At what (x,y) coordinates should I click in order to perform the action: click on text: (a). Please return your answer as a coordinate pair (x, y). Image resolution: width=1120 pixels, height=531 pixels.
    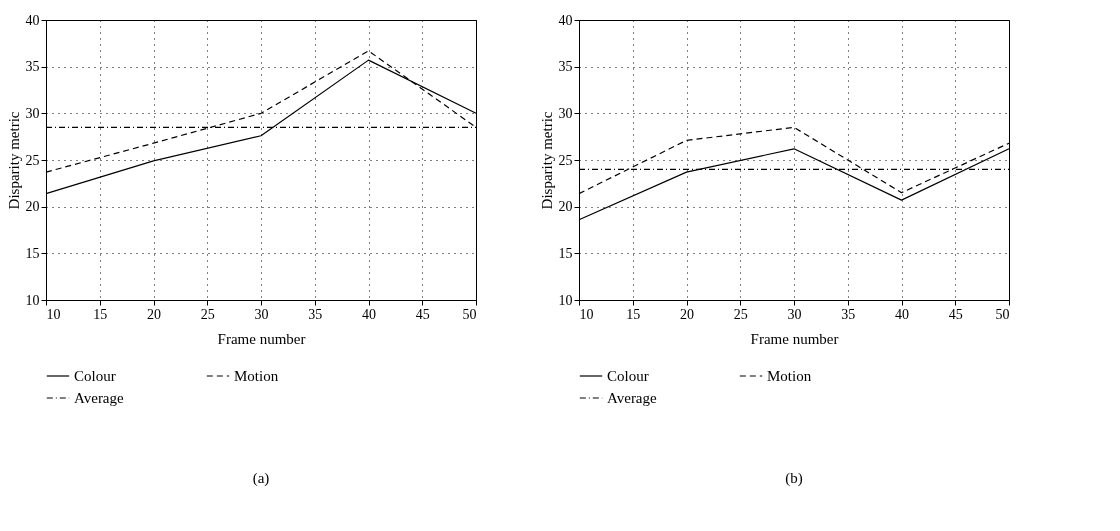
    Looking at the image, I should click on (261, 478).